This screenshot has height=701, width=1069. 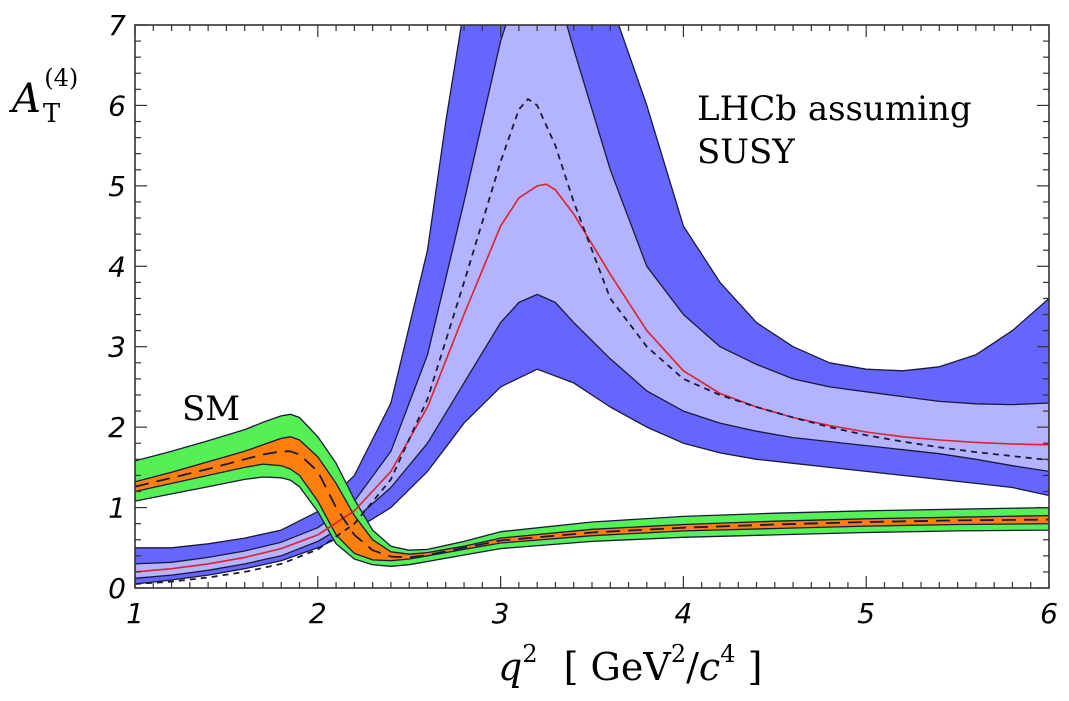 I want to click on y-tick-label-7: 7, so click(x=117, y=25).